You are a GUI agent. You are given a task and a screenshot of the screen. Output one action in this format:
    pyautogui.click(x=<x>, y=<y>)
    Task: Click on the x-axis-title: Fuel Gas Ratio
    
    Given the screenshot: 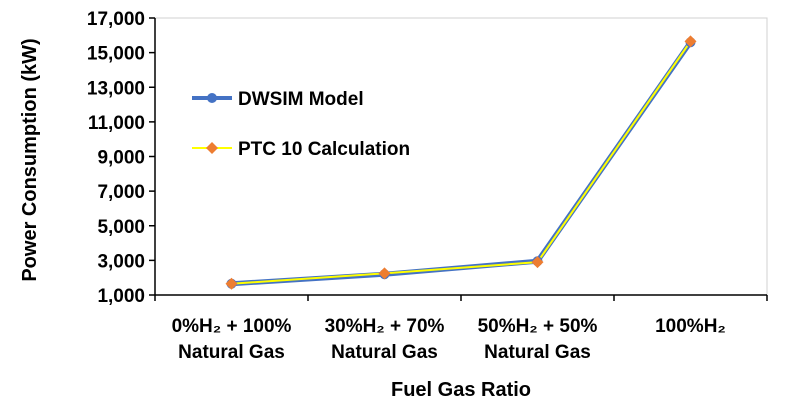 What is the action you would take?
    pyautogui.click(x=461, y=390)
    